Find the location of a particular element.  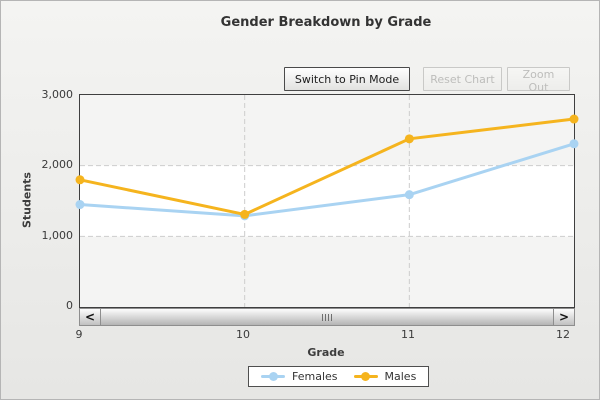

x-range-scrollbar: < > is located at coordinates (327, 317).